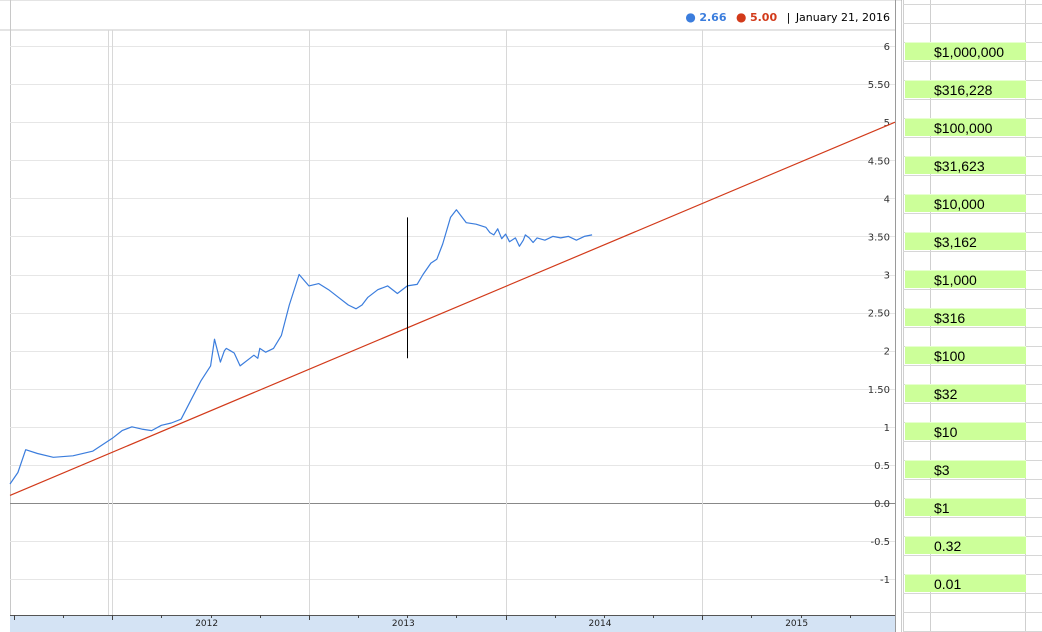  Describe the element at coordinates (965, 127) in the screenshot. I see `sheet-cell: $100,000` at that location.